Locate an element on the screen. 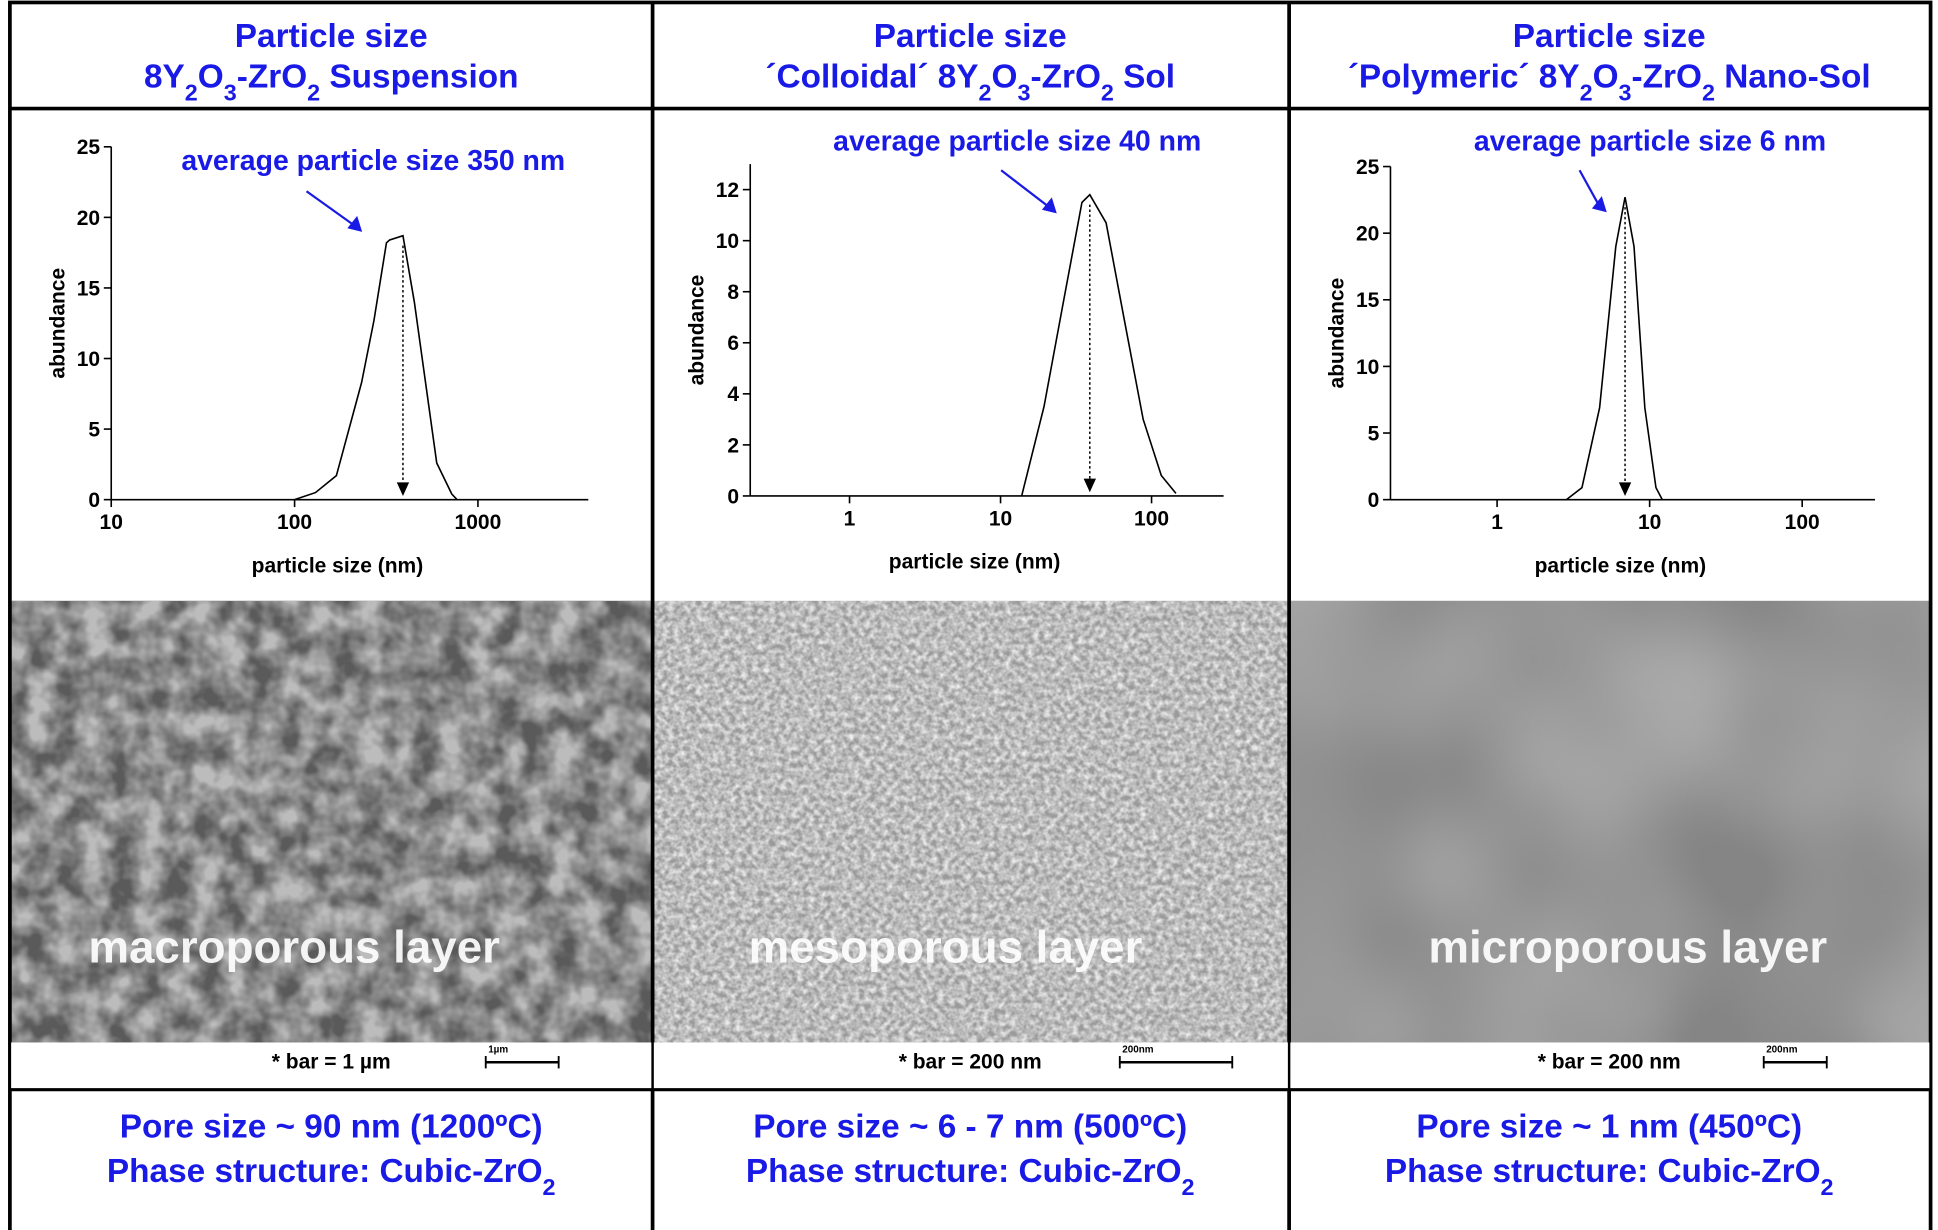 This screenshot has width=1938, height=1230. layer-label: macroporous layer is located at coordinates (294, 946).